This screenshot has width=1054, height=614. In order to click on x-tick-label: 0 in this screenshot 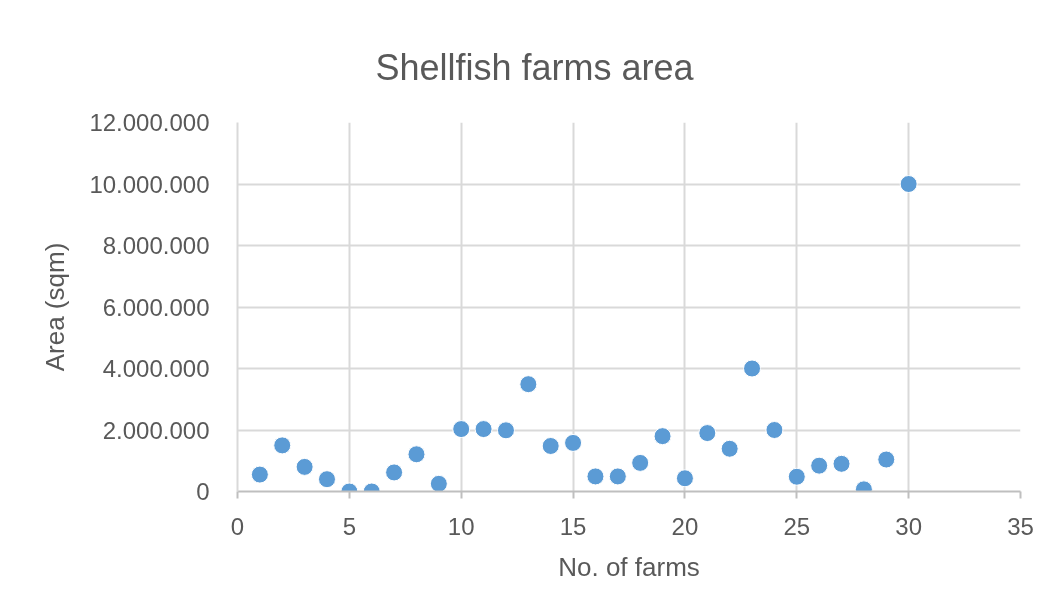, I will do `click(237, 526)`.